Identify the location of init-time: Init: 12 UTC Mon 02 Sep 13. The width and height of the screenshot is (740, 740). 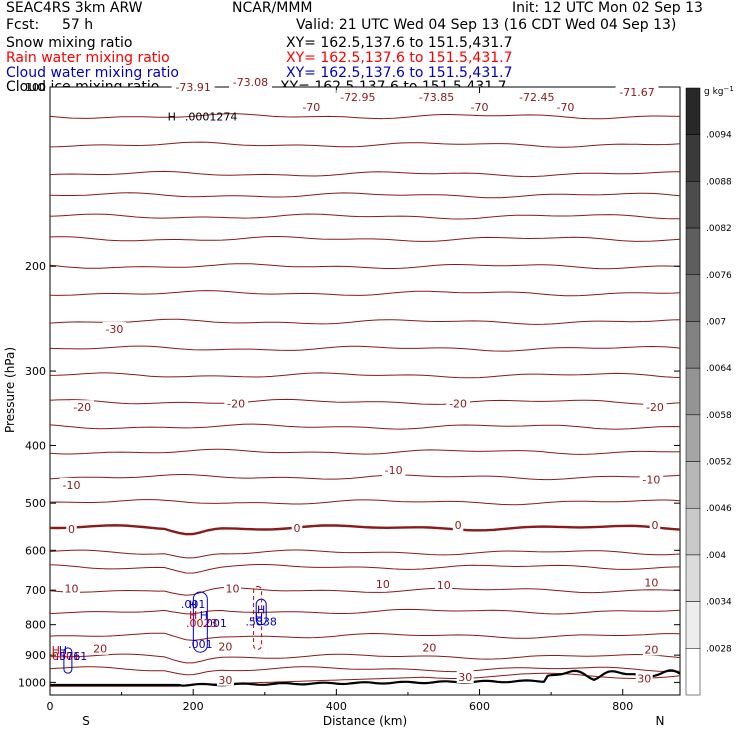
(607, 8).